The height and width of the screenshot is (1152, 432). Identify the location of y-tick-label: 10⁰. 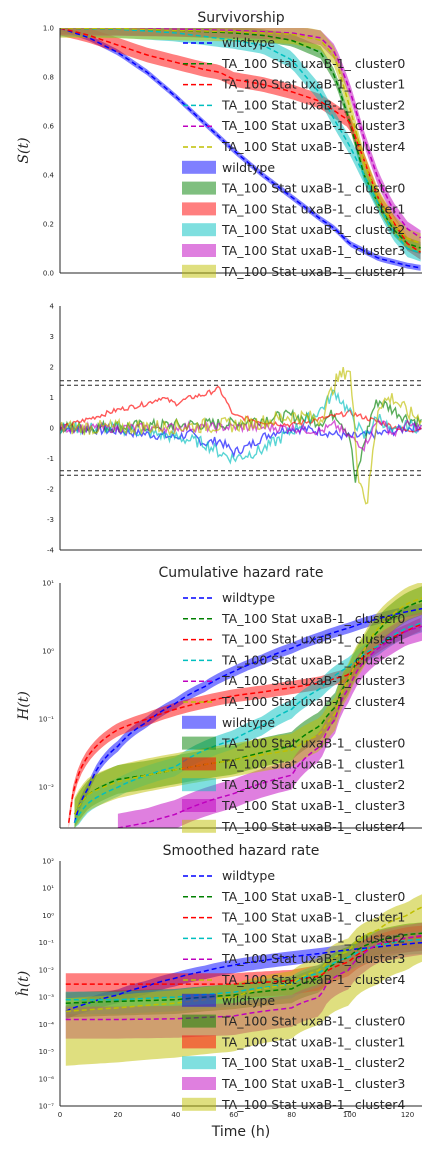
(48, 916).